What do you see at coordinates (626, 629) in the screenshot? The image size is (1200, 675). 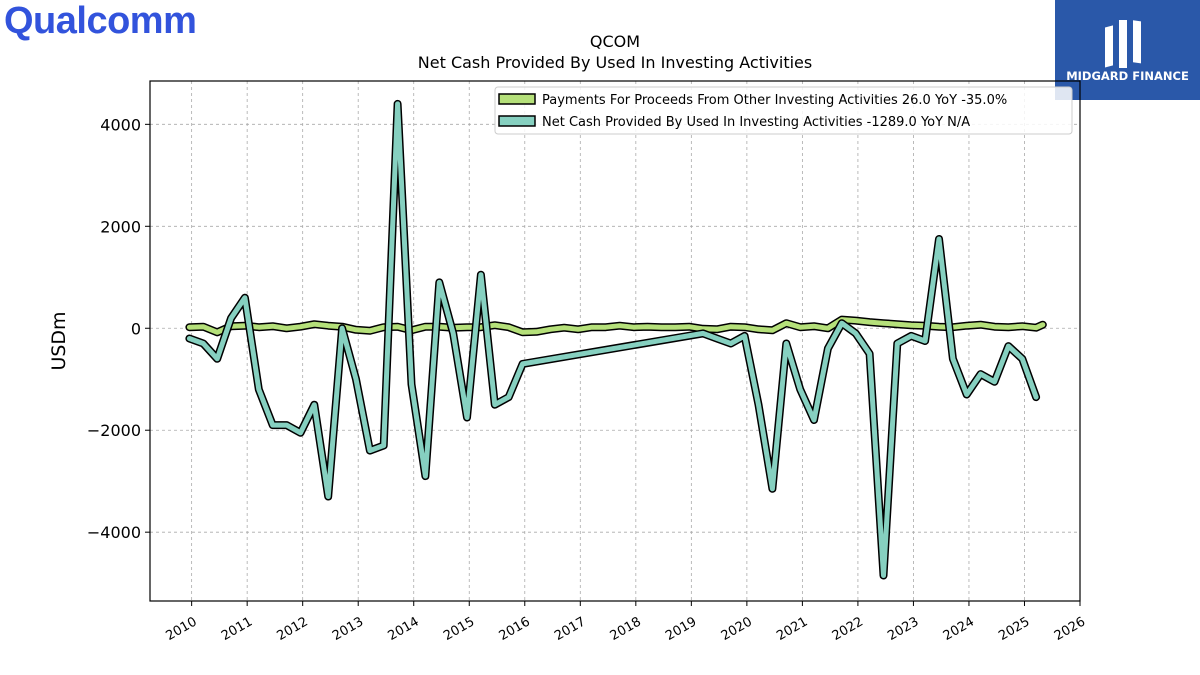 I see `x-tick-label: 2018` at bounding box center [626, 629].